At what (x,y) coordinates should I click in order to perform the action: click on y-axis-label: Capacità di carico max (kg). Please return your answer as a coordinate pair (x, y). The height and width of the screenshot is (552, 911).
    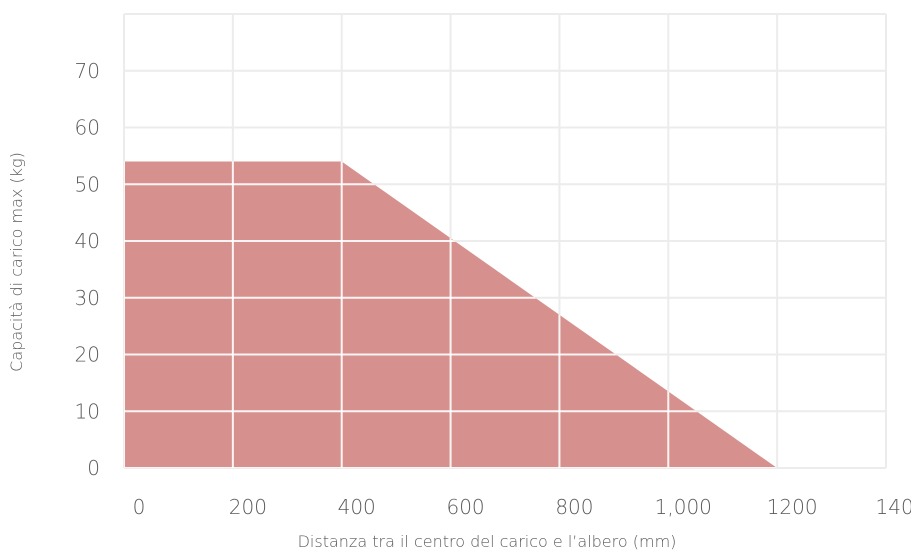
    Looking at the image, I should click on (16, 262).